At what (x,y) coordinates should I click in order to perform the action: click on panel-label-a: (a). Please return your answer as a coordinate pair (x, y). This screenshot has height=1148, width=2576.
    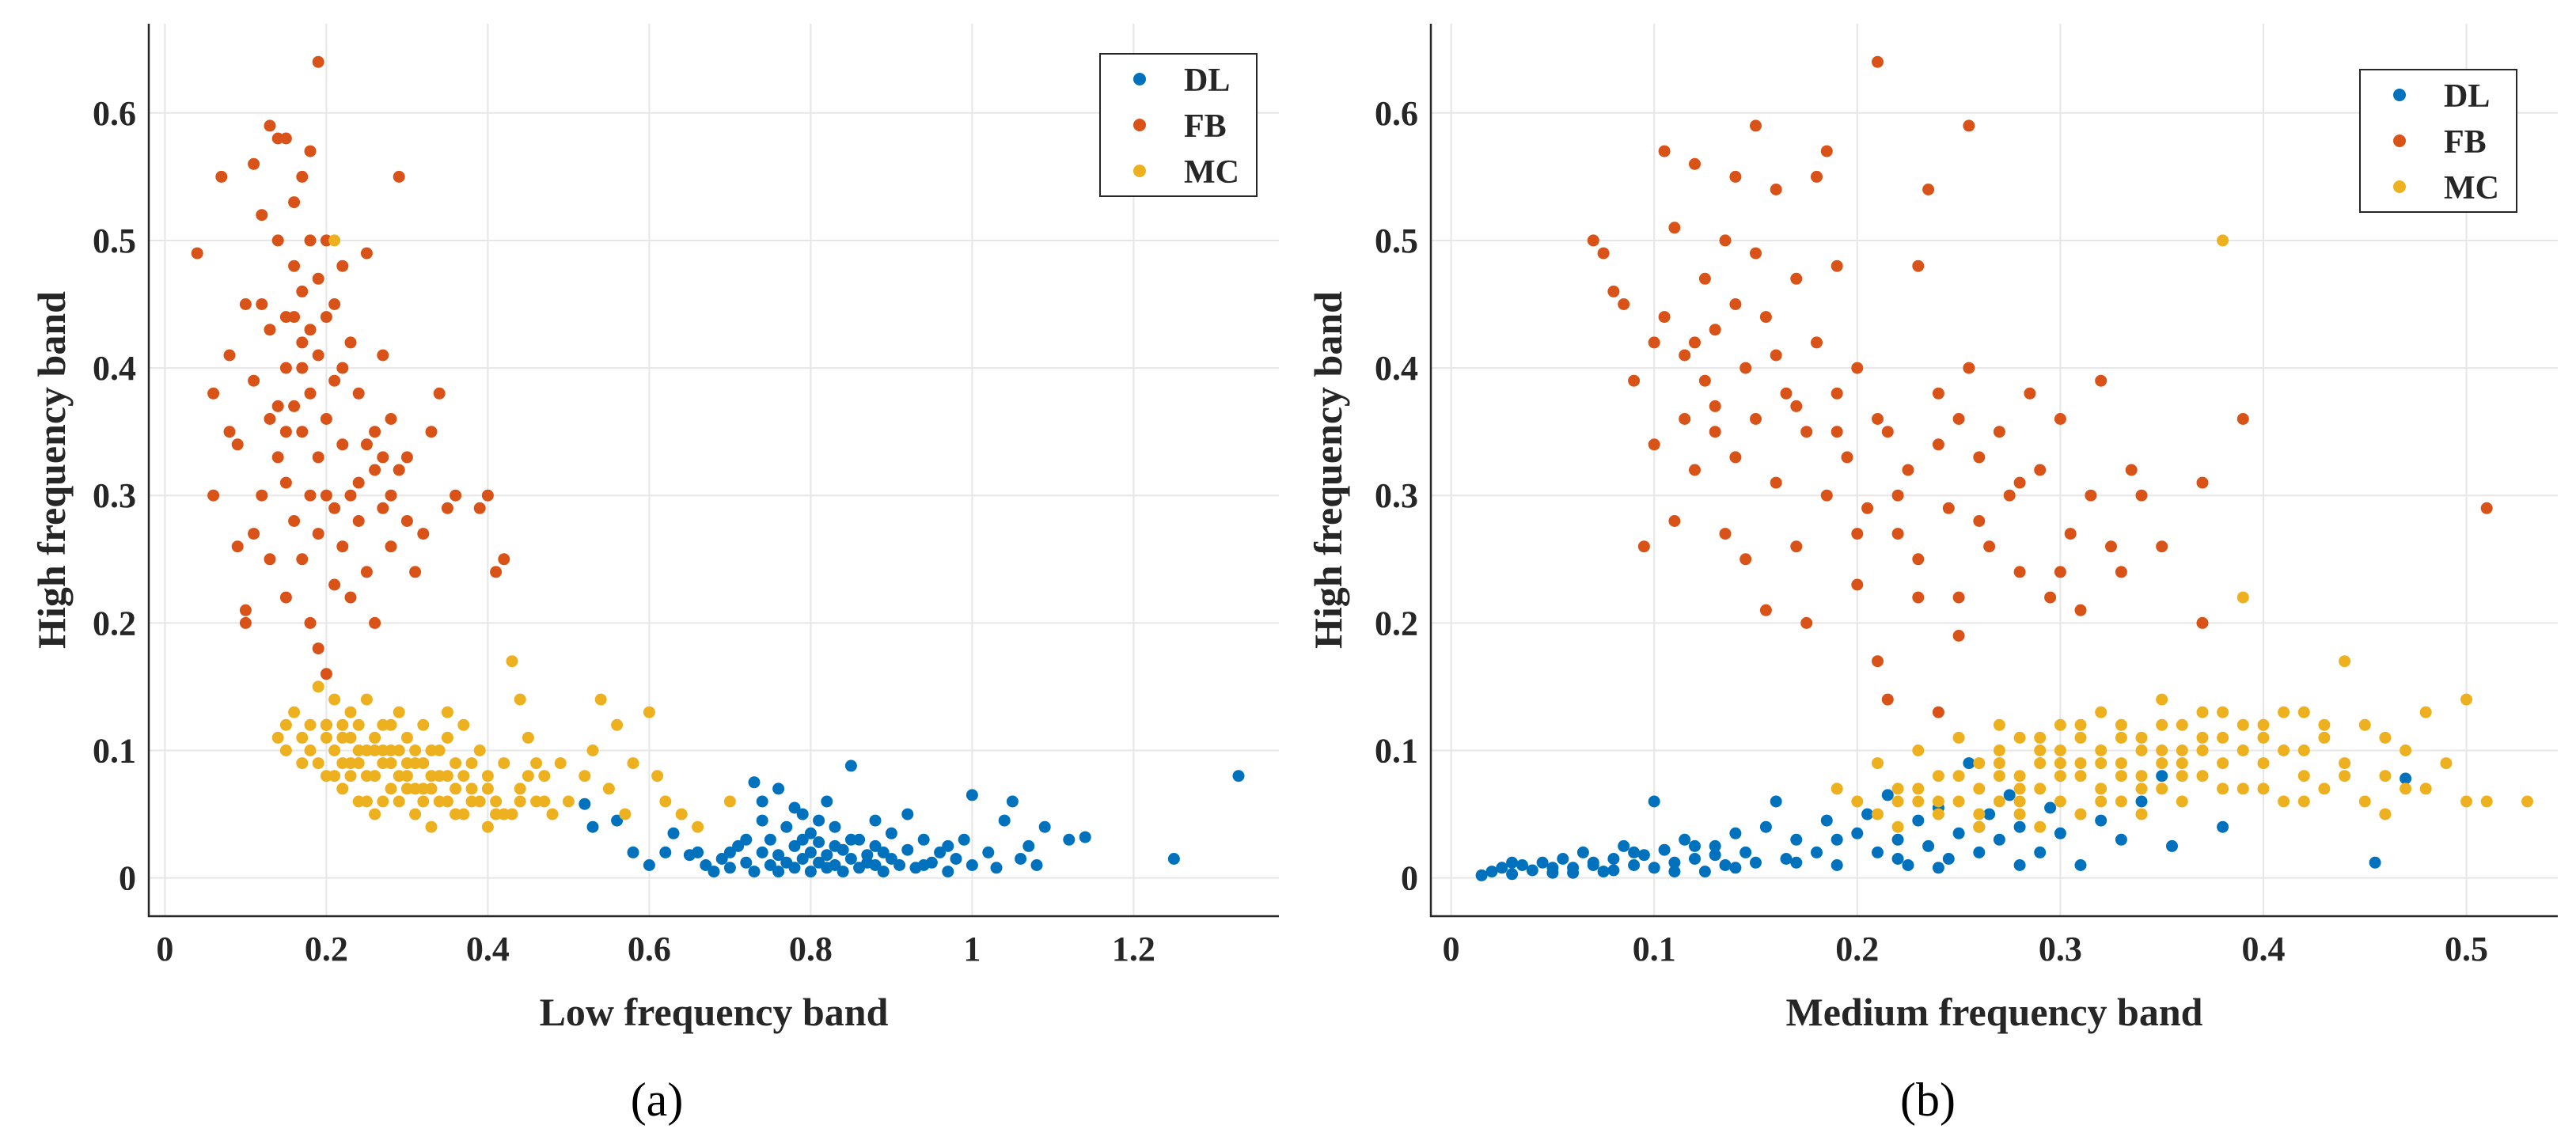
    Looking at the image, I should click on (657, 1100).